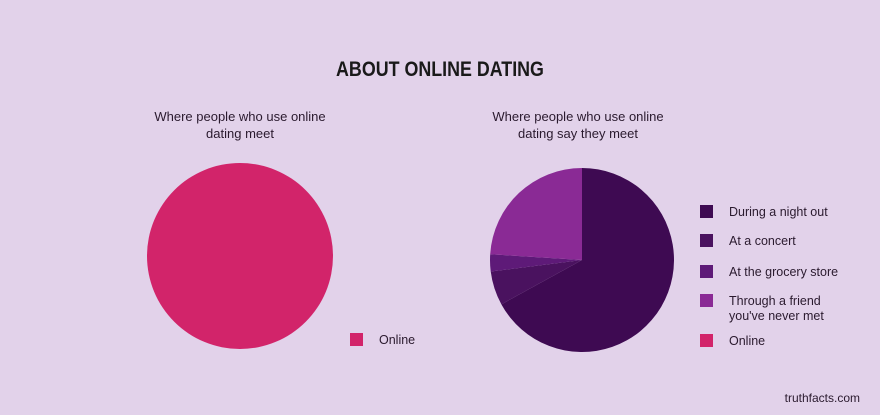  What do you see at coordinates (587, 260) in the screenshot?
I see `pie-slice-during-a-night-out` at bounding box center [587, 260].